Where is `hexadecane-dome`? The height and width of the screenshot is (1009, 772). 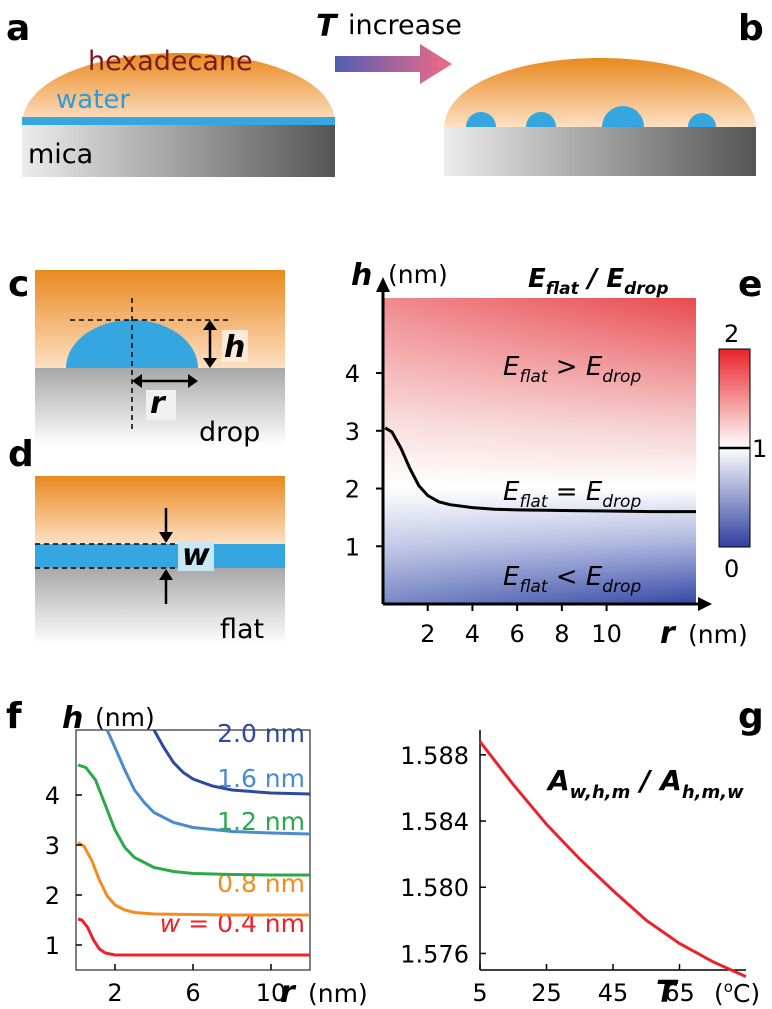 hexadecane-dome is located at coordinates (178, 87).